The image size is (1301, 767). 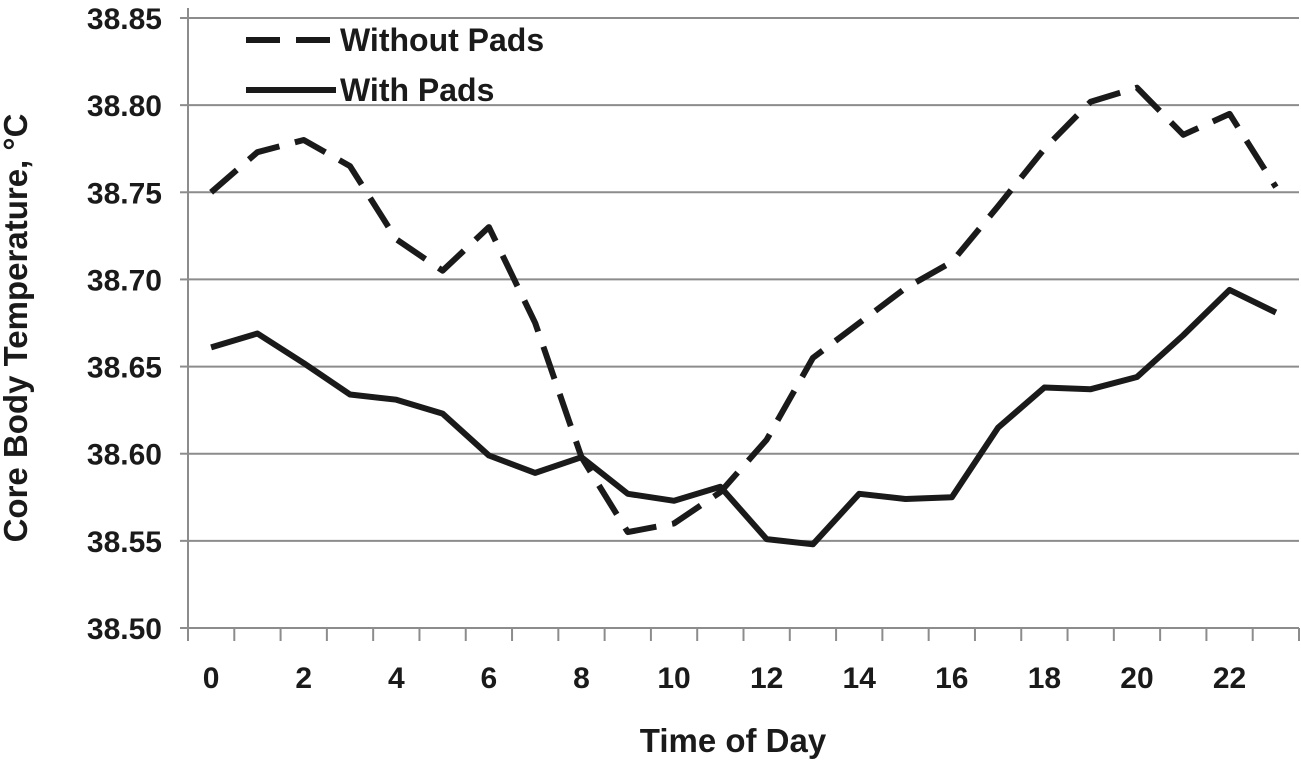 I want to click on y-tick-label: 38.70, so click(x=124, y=280).